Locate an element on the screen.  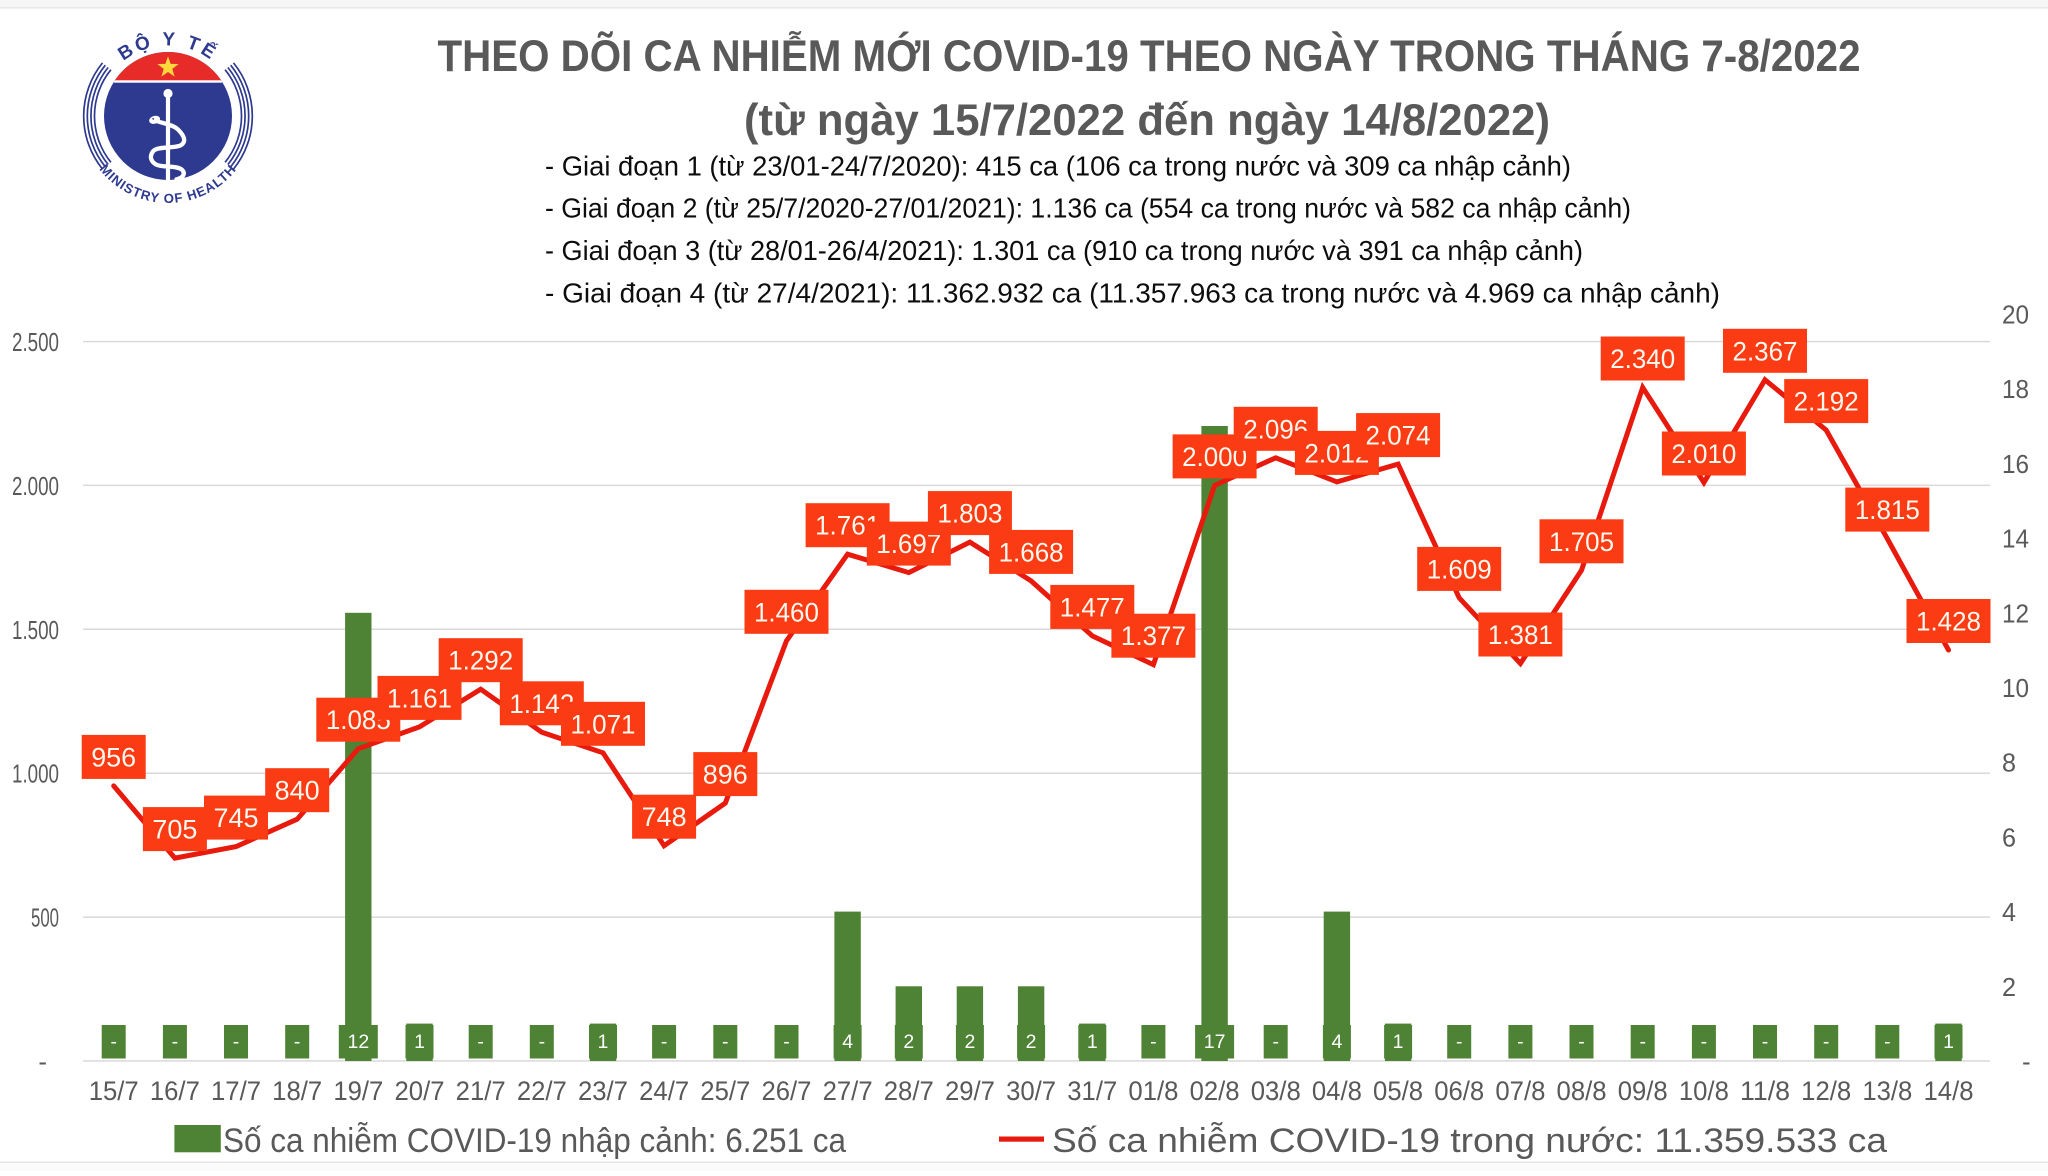
svg-text: 31/7 is located at coordinates (1092, 1091).